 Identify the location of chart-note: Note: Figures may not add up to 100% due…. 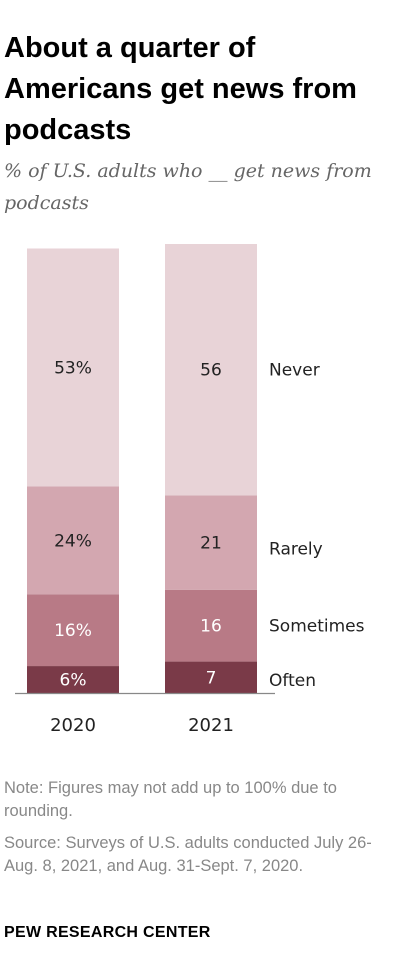
(170, 799).